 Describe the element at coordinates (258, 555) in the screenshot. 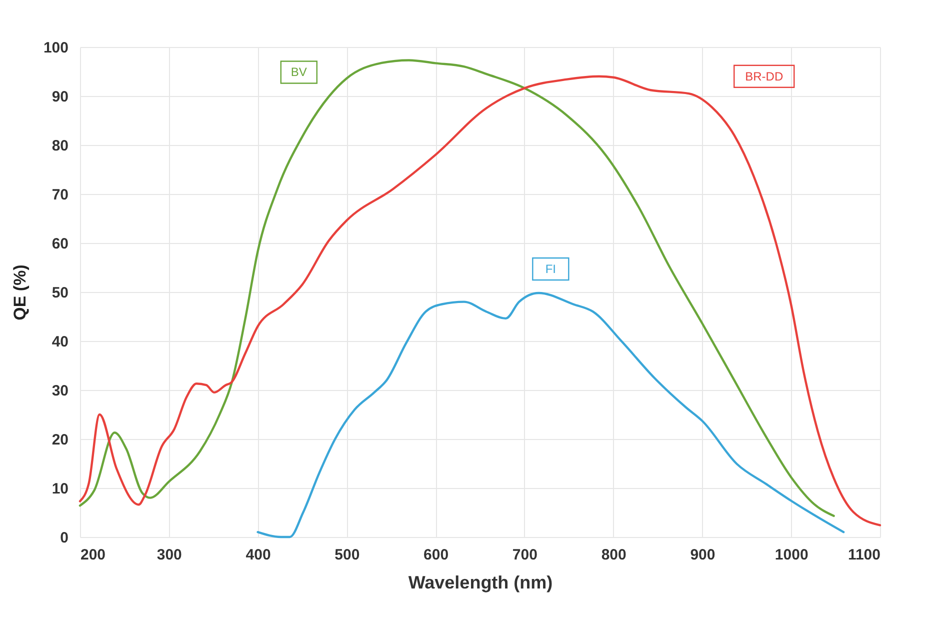

I see `x-tick-label: 400` at that location.